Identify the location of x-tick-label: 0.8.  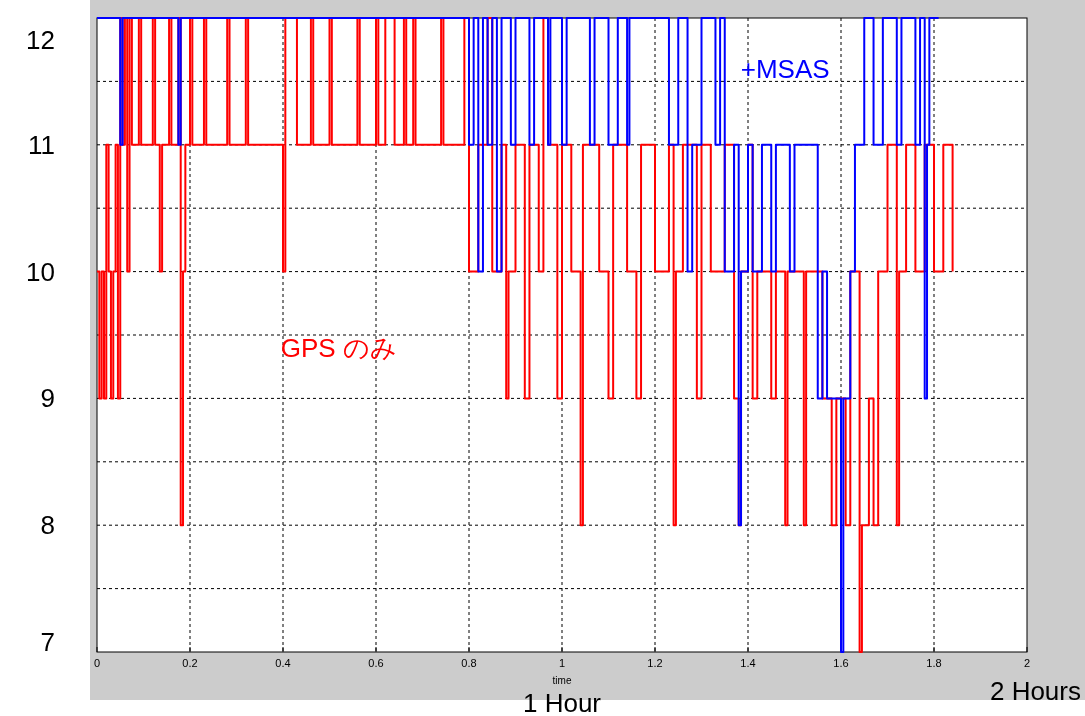
(469, 663).